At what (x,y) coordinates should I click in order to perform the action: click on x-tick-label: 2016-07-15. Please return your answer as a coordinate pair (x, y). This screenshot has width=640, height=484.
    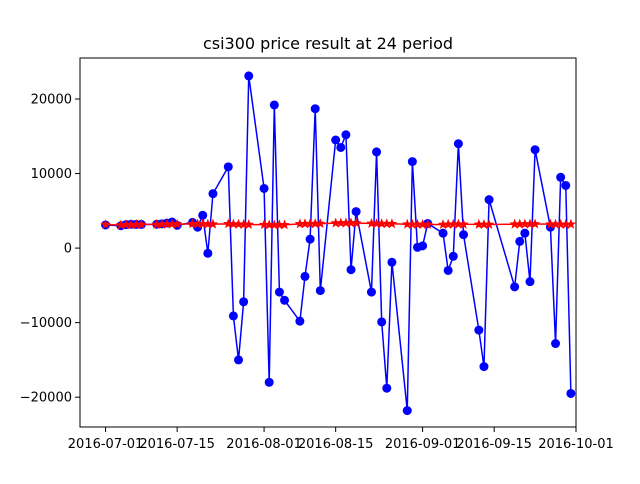
    Looking at the image, I should click on (177, 444).